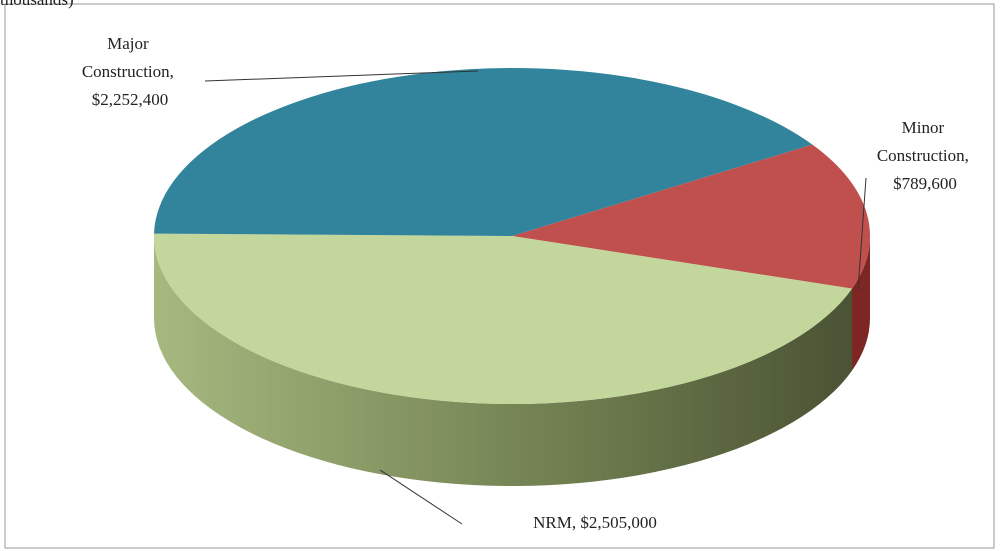 The width and height of the screenshot is (1000, 551). What do you see at coordinates (861, 303) in the screenshot?
I see `slice-side` at bounding box center [861, 303].